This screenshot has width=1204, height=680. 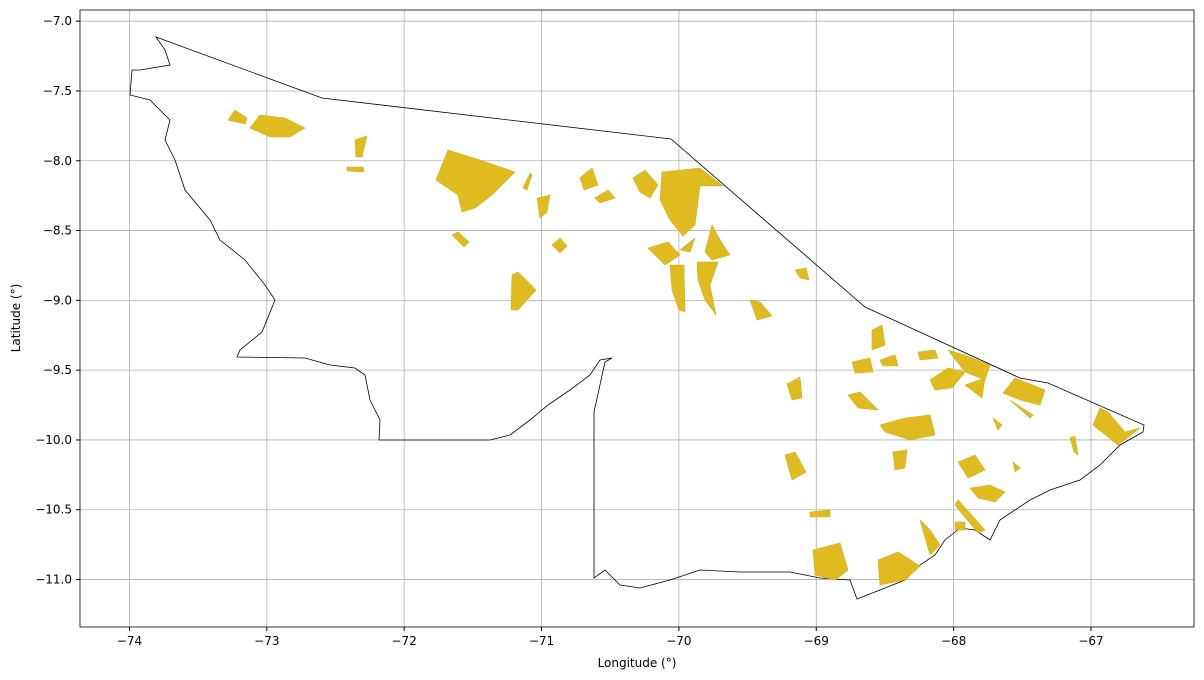 What do you see at coordinates (57, 161) in the screenshot?
I see `y-tick-label: −8.0` at bounding box center [57, 161].